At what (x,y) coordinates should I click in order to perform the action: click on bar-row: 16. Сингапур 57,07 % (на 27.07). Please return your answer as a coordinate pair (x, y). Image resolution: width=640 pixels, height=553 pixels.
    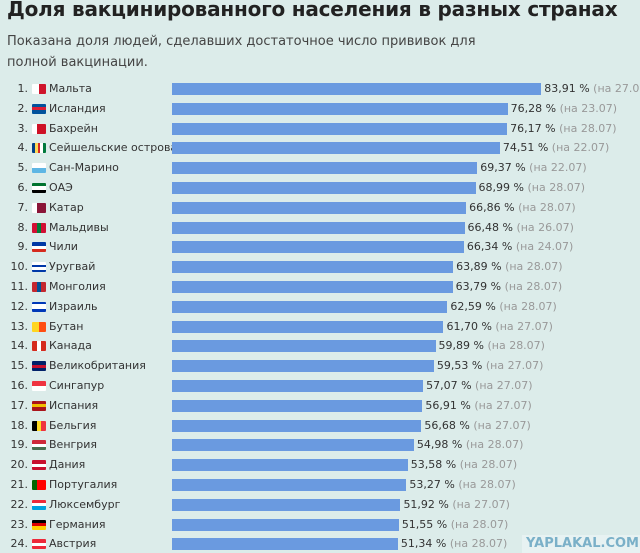
    Looking at the image, I should click on (320, 385).